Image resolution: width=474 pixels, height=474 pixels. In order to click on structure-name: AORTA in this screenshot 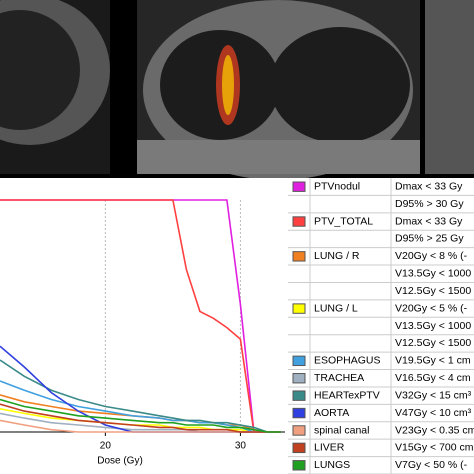, I will do `click(331, 413)`.